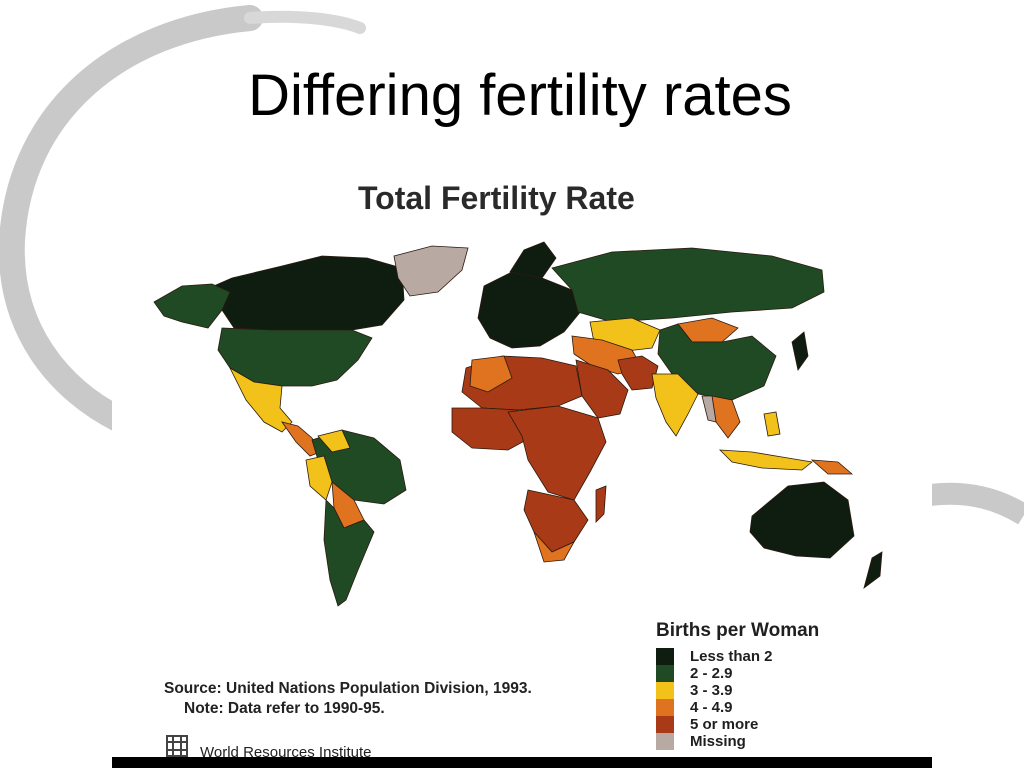 This screenshot has height=768, width=1024. Describe the element at coordinates (675, 405) in the screenshot. I see `region-india` at that location.